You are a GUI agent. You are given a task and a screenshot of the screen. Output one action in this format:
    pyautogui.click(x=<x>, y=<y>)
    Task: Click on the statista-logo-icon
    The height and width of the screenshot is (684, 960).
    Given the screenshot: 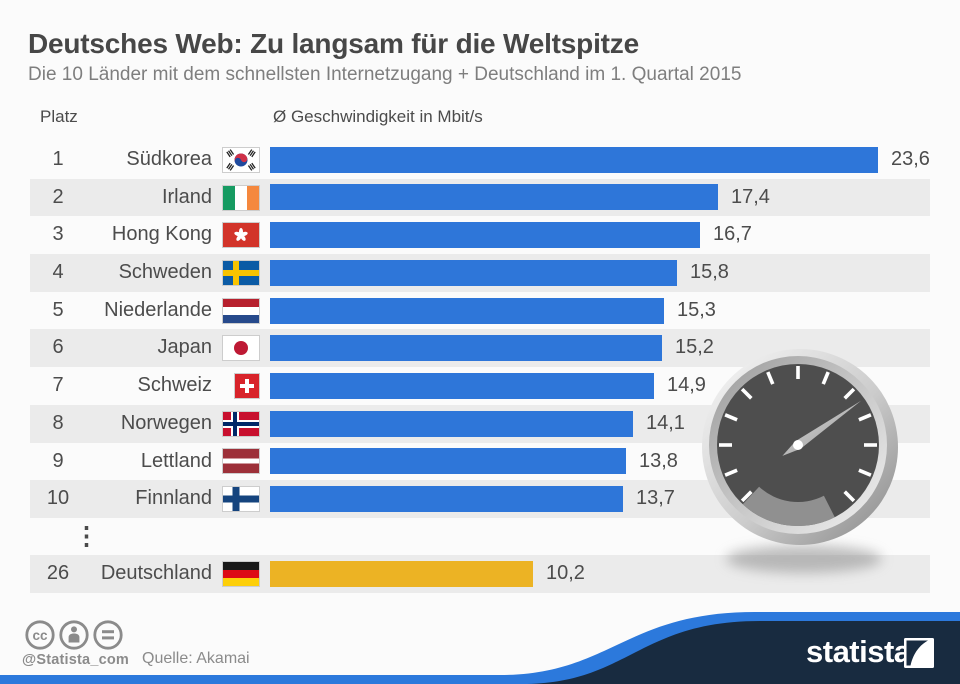 What is the action you would take?
    pyautogui.click(x=919, y=655)
    